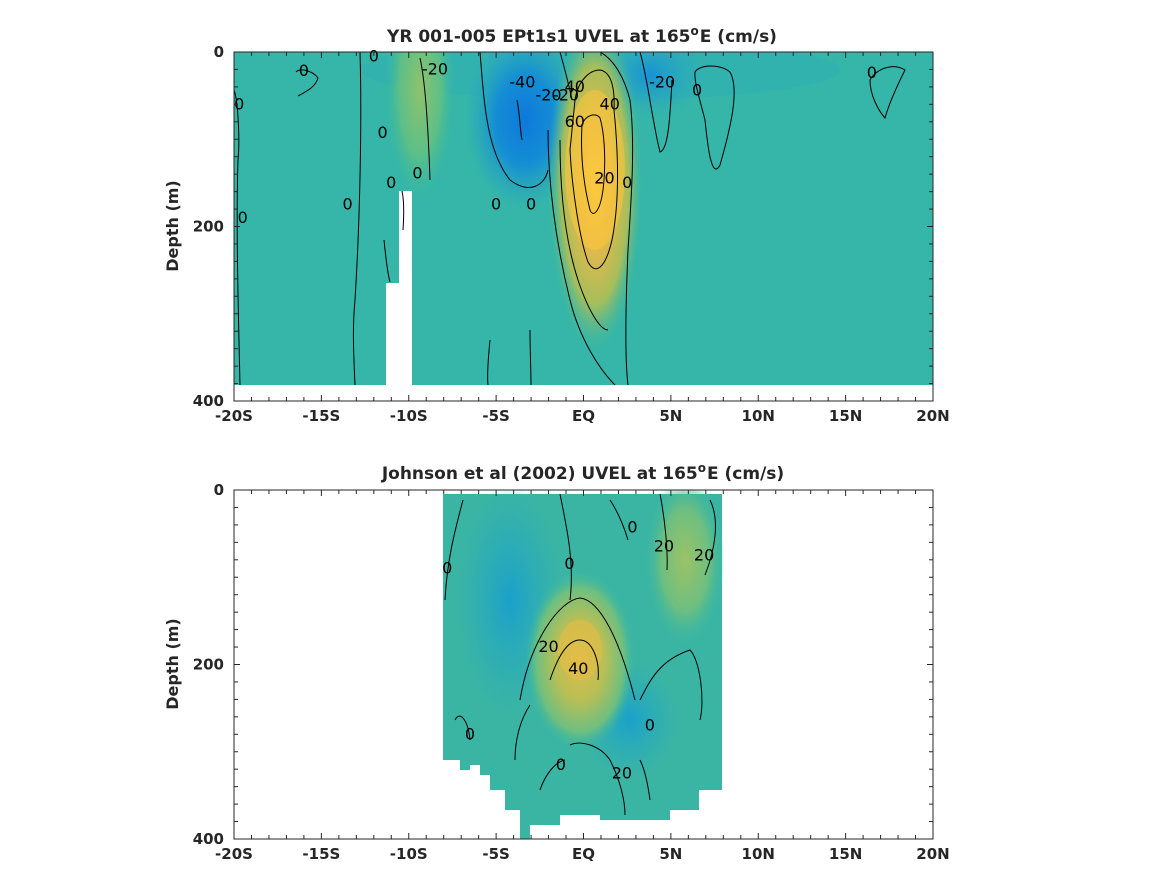 The width and height of the screenshot is (1167, 875). I want to click on bottom-x-tick-label: -20S, so click(234, 854).